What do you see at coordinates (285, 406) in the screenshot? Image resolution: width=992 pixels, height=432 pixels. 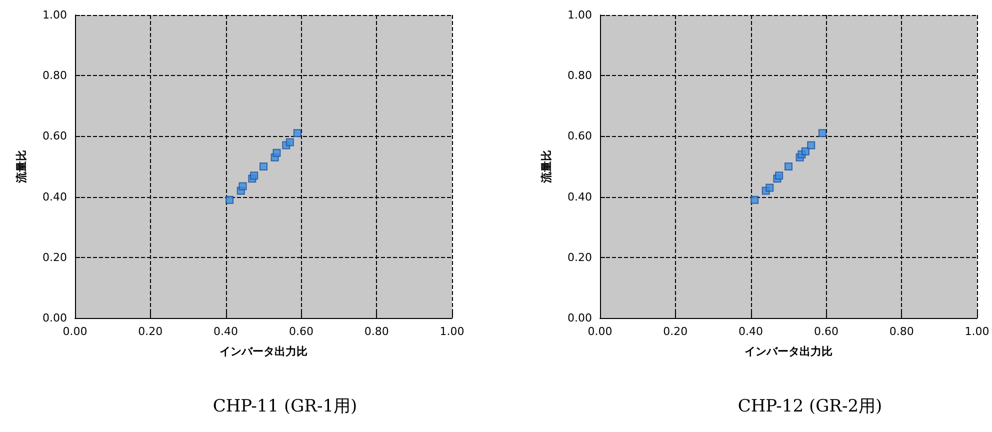 I see `text: CHP-11 (GR-1用)` at bounding box center [285, 406].